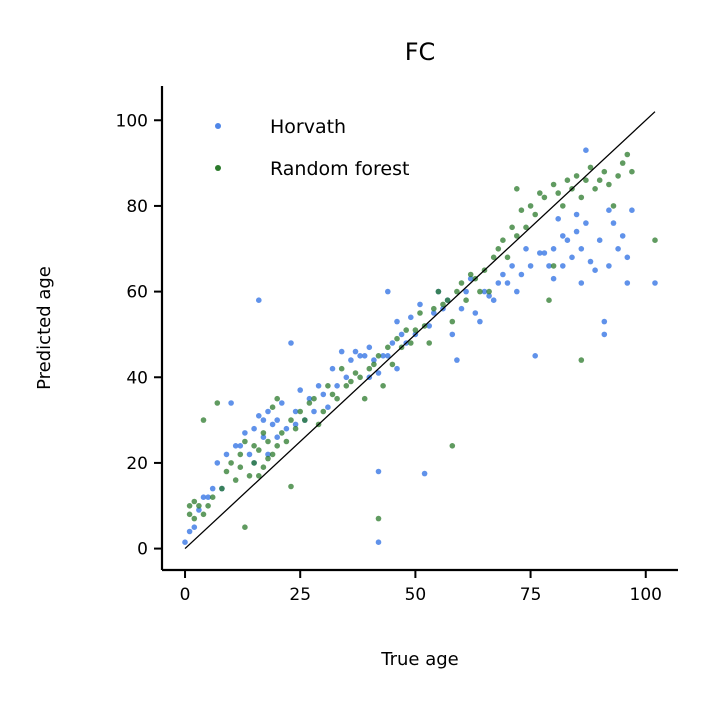 This screenshot has width=708, height=708. What do you see at coordinates (142, 550) in the screenshot?
I see `y-tick-label-0: 0` at bounding box center [142, 550].